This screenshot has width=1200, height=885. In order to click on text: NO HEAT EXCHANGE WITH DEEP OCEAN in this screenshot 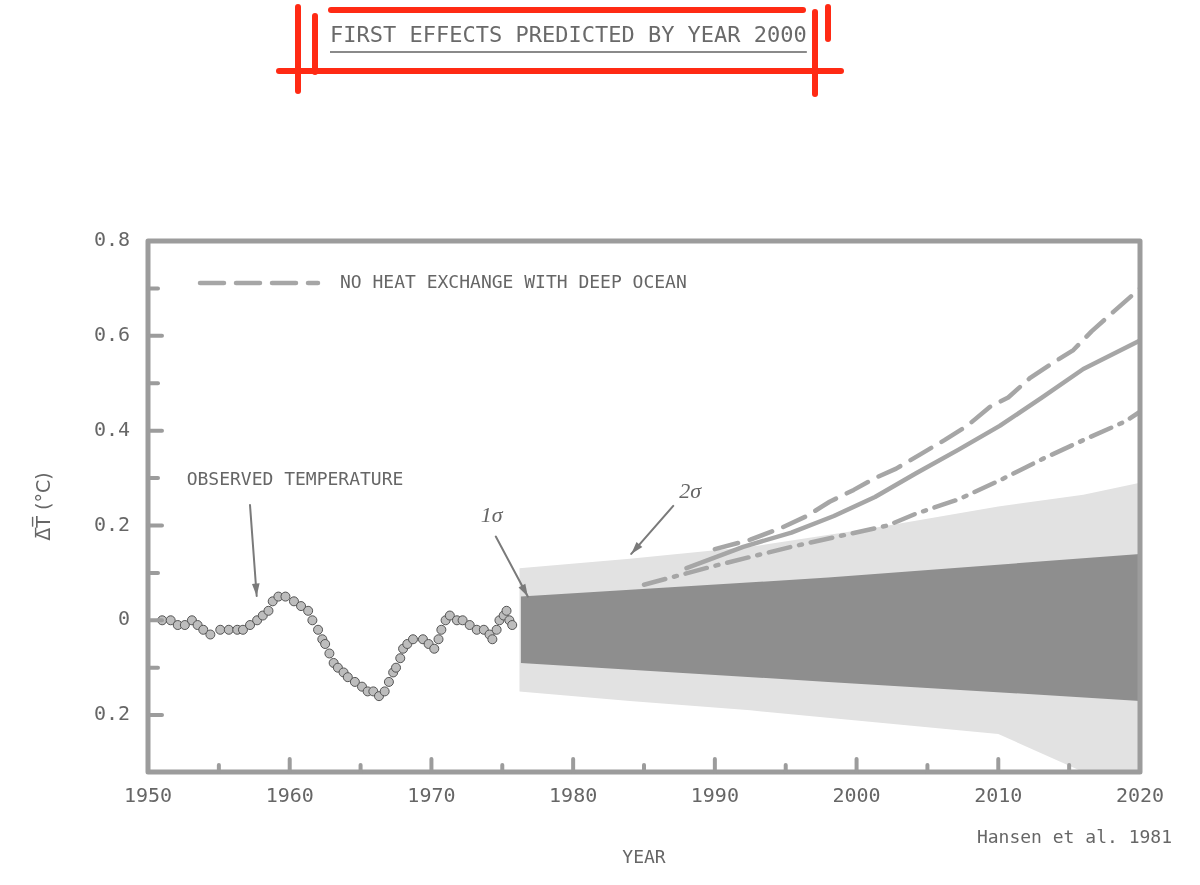, I will do `click(513, 281)`.